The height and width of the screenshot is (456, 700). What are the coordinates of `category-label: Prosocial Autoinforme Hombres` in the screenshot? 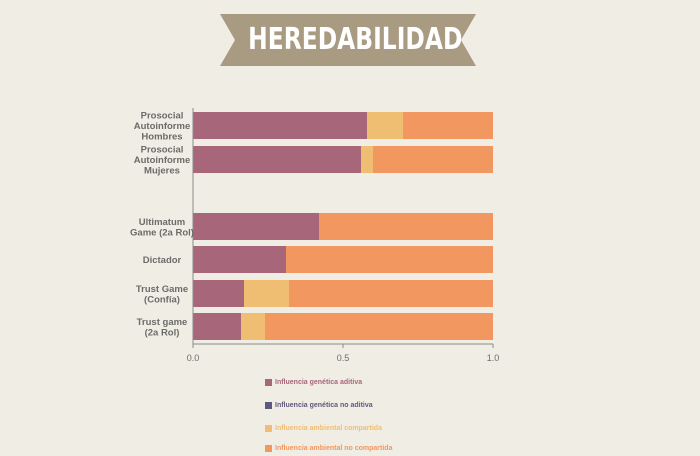 It's located at (162, 127).